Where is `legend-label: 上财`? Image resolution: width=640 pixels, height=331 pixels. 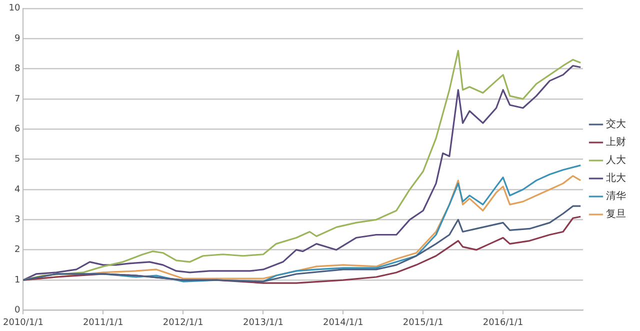 legend-label: 上财 is located at coordinates (616, 142).